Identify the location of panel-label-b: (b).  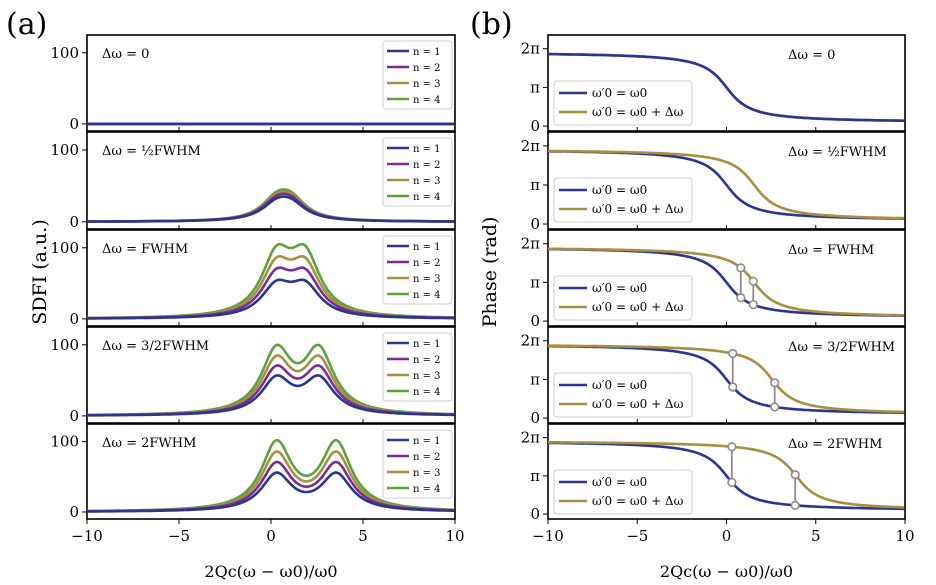
(491, 24).